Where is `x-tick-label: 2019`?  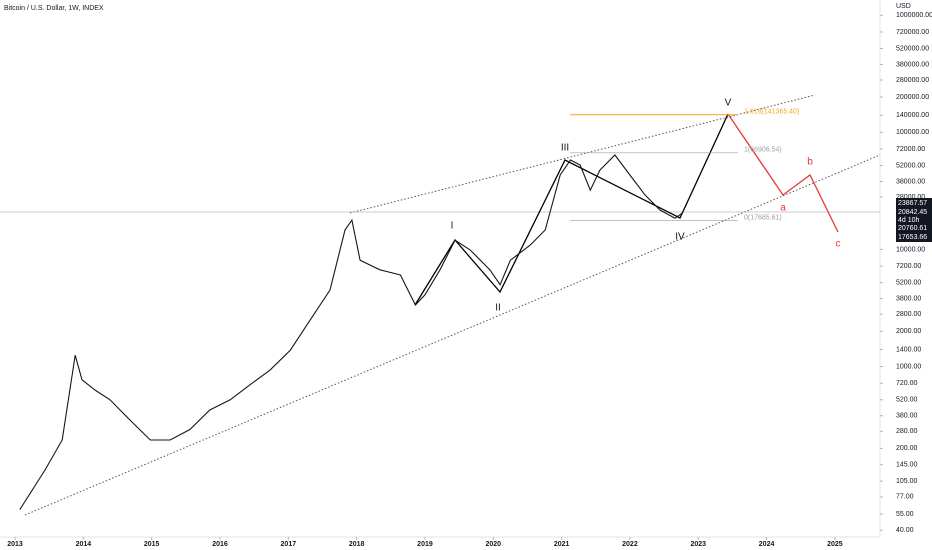
x-tick-label: 2019 is located at coordinates (425, 544).